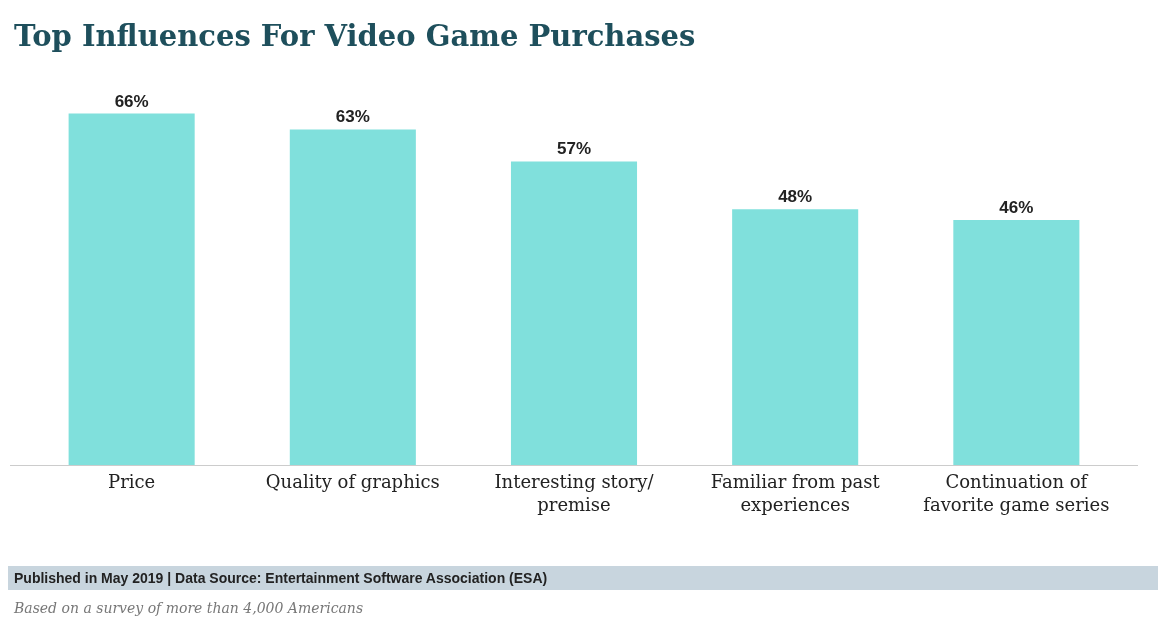  What do you see at coordinates (574, 492) in the screenshot?
I see `x-tick-label: Interesting story/ premise` at bounding box center [574, 492].